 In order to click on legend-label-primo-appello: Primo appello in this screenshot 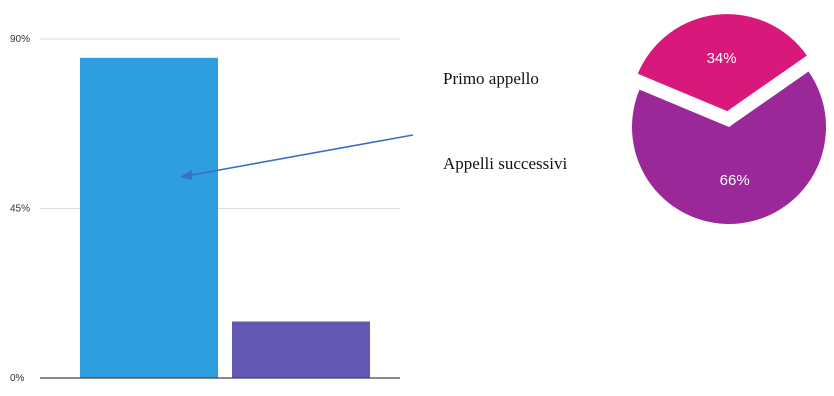, I will do `click(491, 78)`.